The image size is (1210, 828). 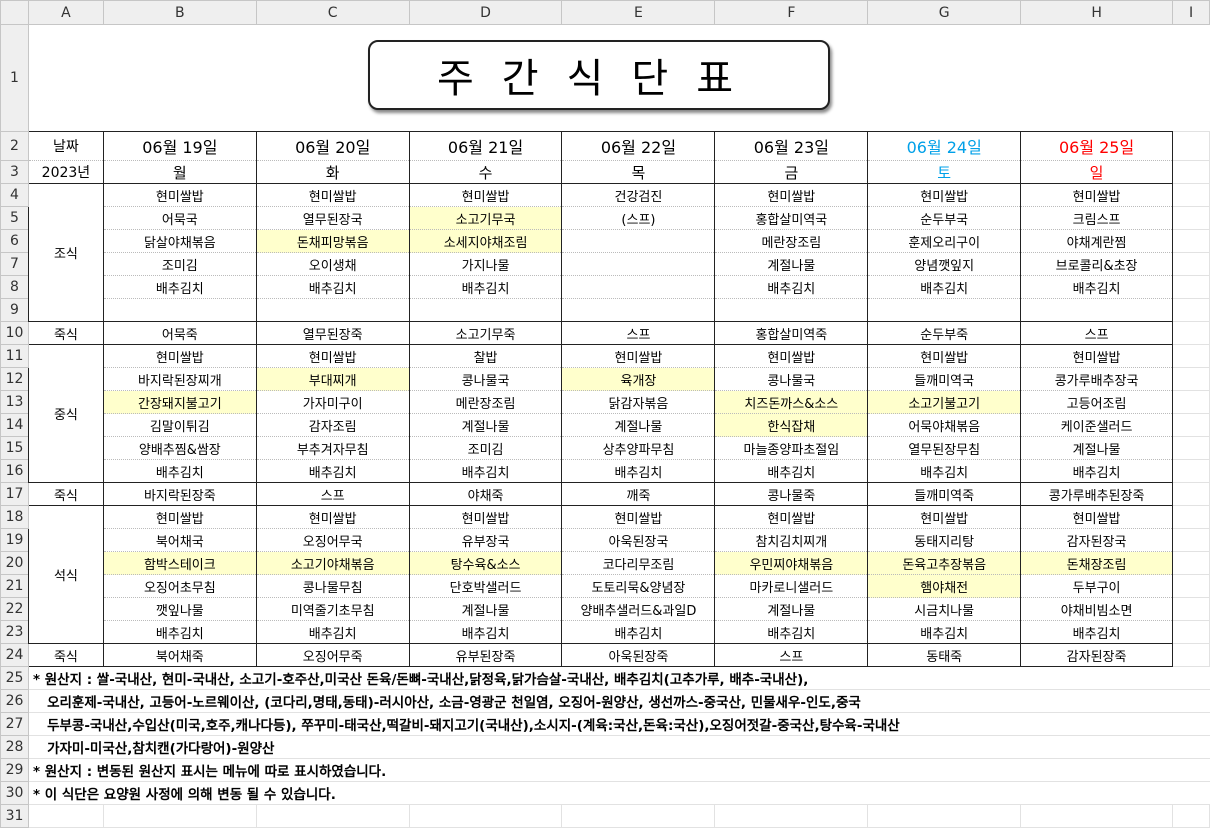 I want to click on menu-item: 소고기불고기, so click(x=944, y=402).